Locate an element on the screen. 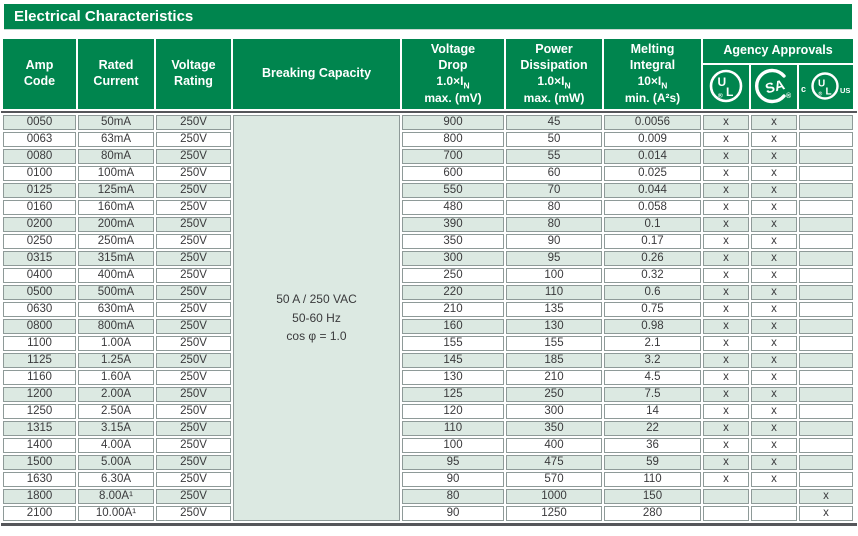 Image resolution: width=858 pixels, height=536 pixels. power-dissipation-cell: 90 is located at coordinates (554, 241).